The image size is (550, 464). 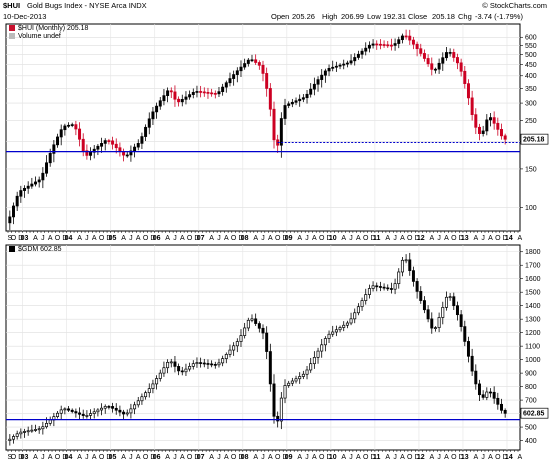 I want to click on y-tick-label: 1500, so click(x=533, y=293).